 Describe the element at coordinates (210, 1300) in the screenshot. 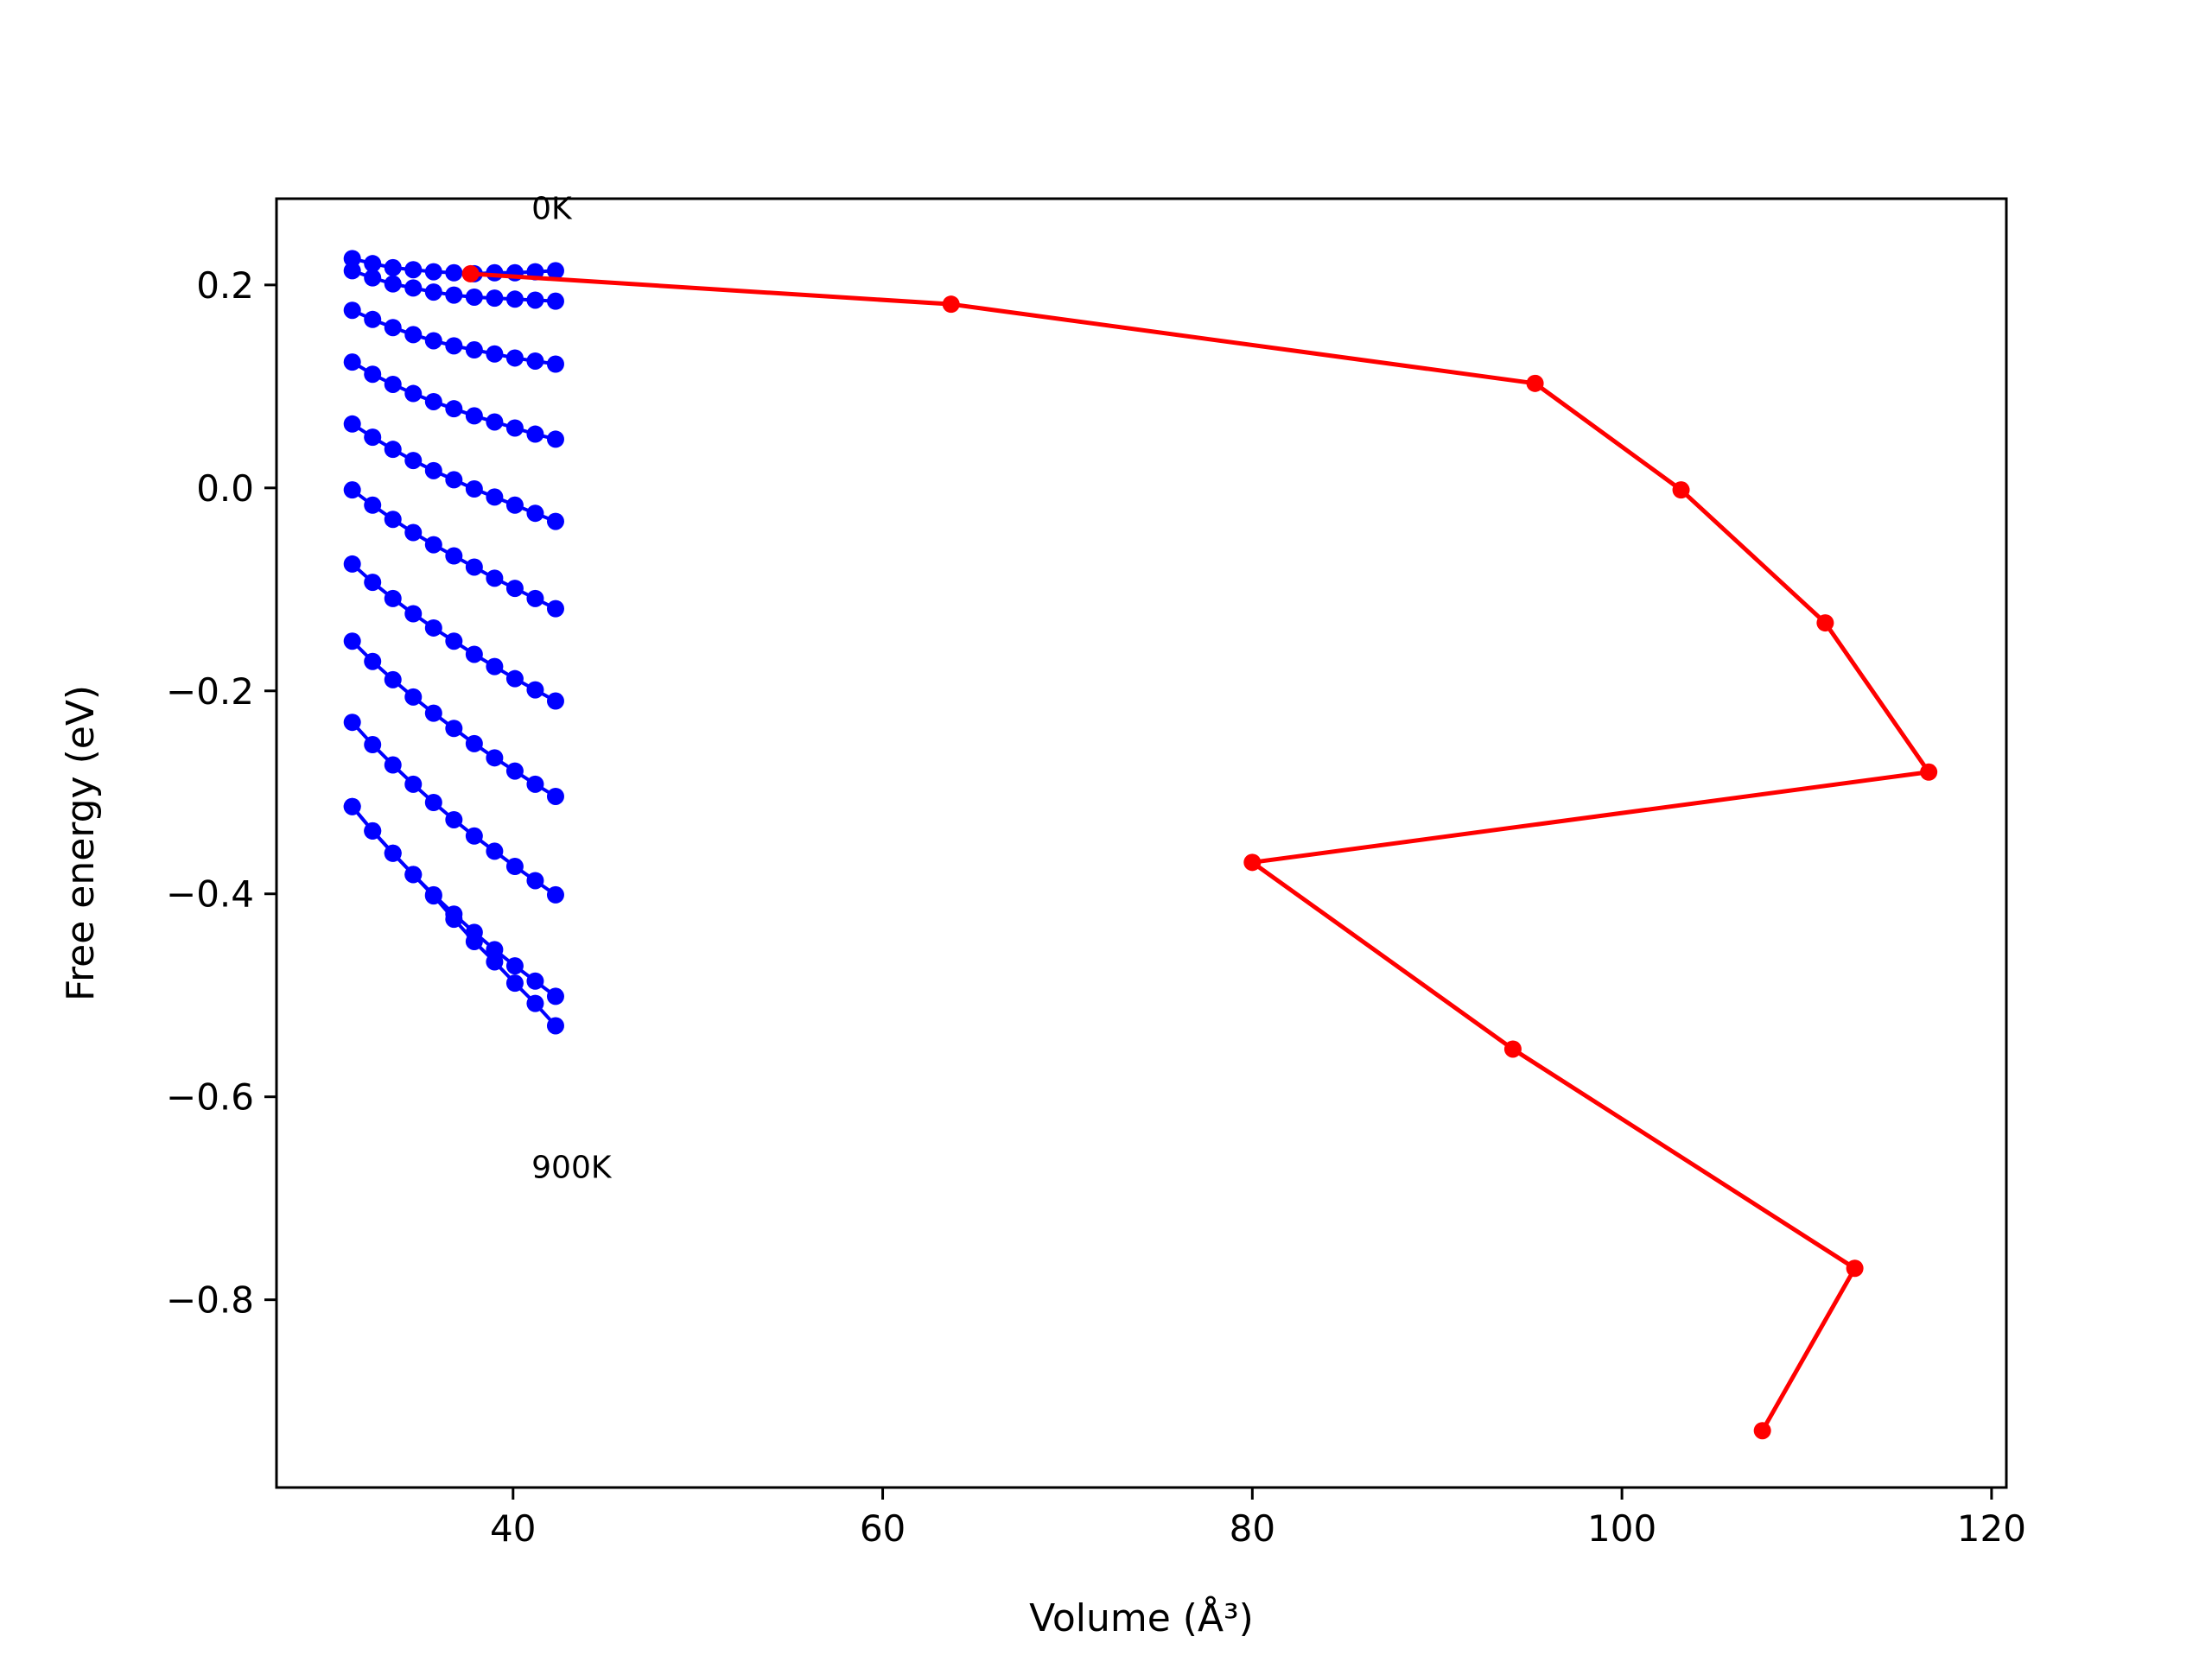

I see `y-tick-label: −0.8` at that location.